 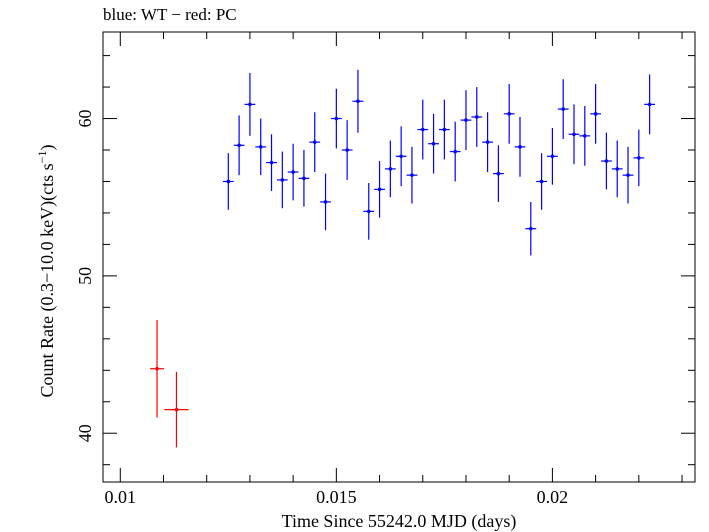 I want to click on y-axis-label: Count Rate (0.3−10.0 keV)(cts s−1), so click(x=46, y=271).